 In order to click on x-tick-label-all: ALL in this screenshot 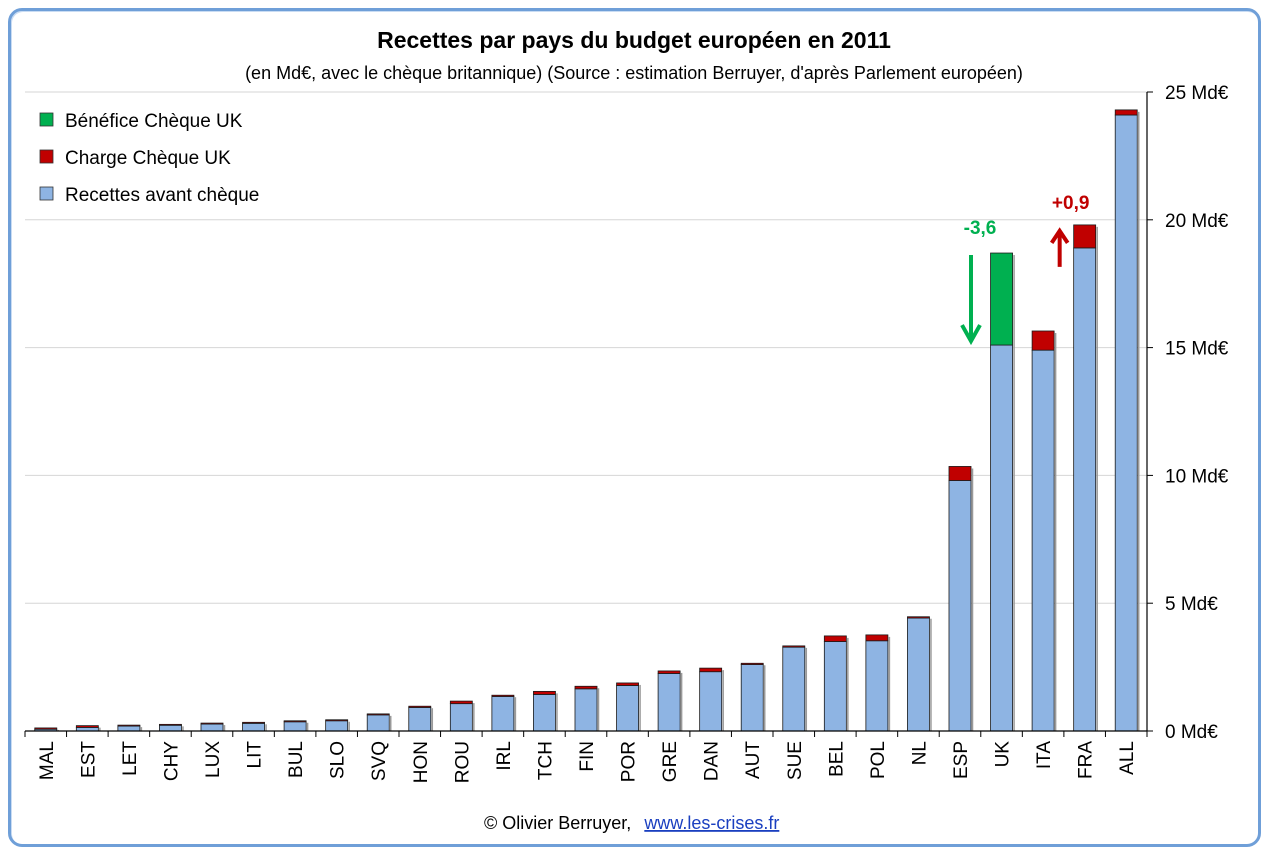, I will do `click(1127, 758)`.